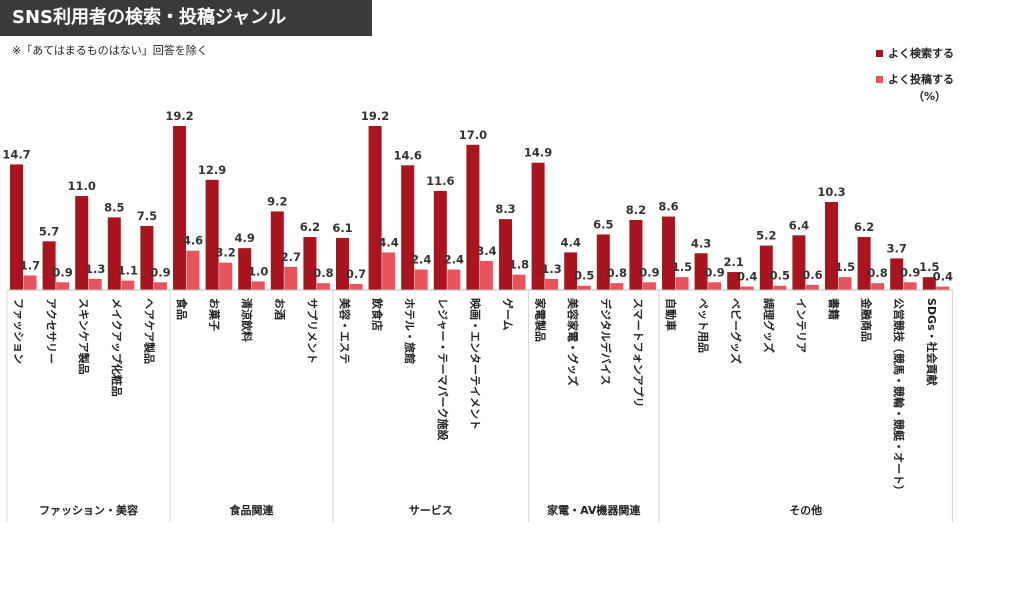 The height and width of the screenshot is (599, 1024). I want to click on category-label-13: レジャー・テーマパーク施設, so click(443, 369).